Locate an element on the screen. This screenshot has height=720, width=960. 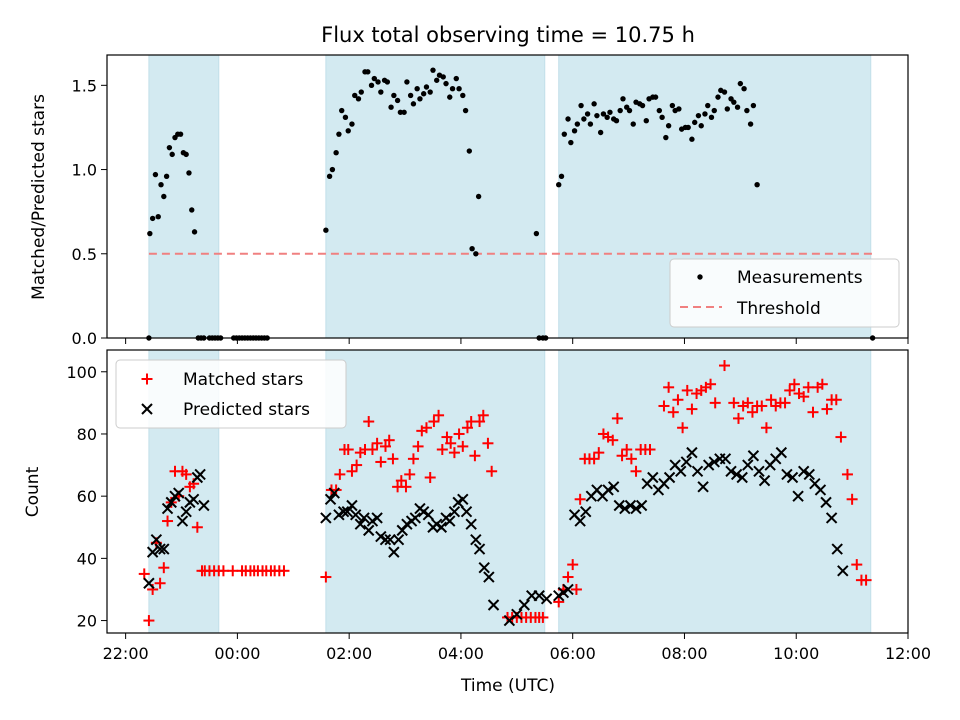
x-axis-label: Time (UTC) is located at coordinates (507, 686).